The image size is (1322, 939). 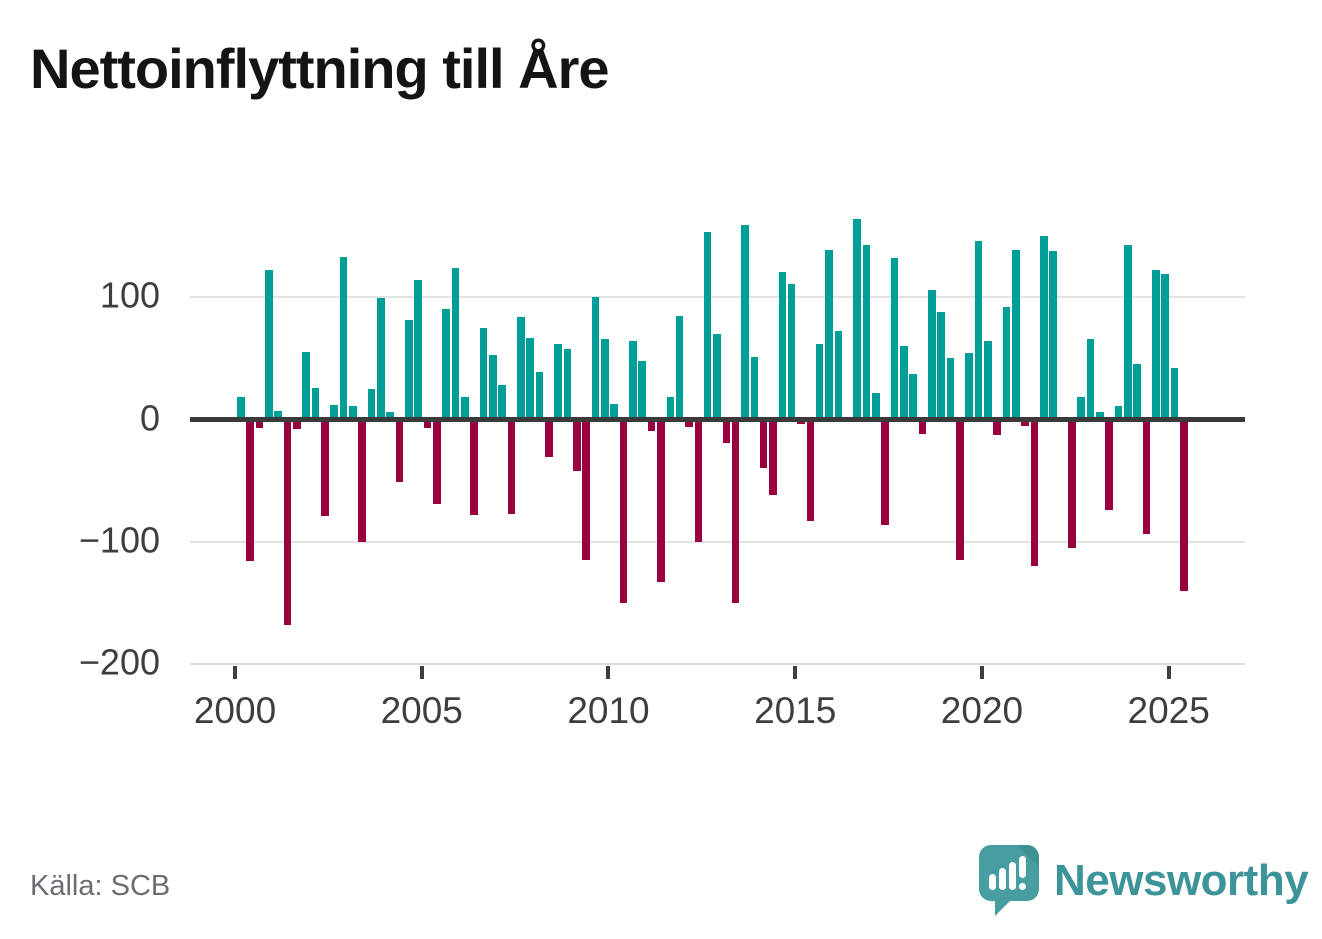 I want to click on bar-2006K4, so click(x=493, y=387).